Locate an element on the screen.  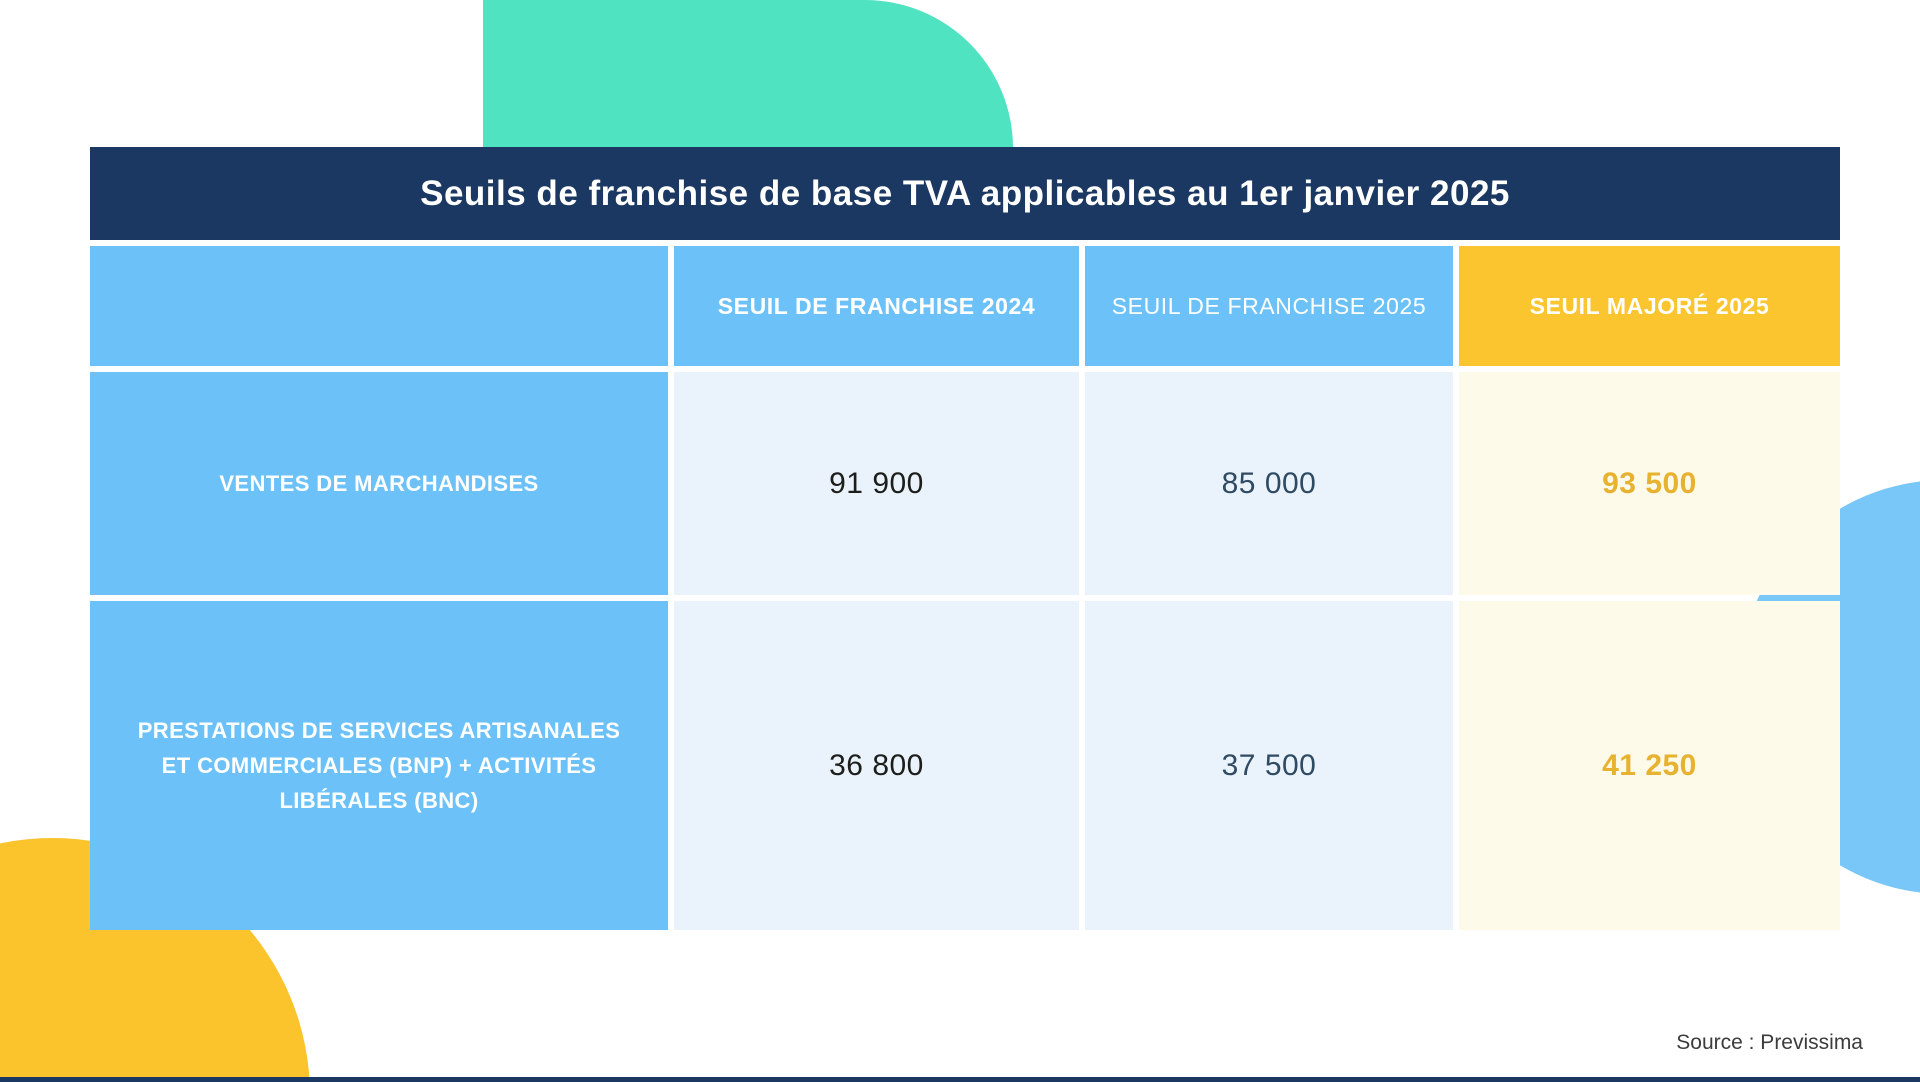
decor-bottom-strip is located at coordinates (960, 1079).